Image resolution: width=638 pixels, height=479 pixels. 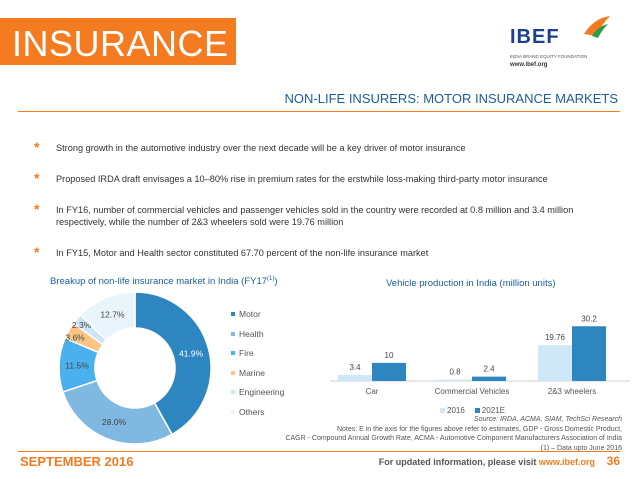 I want to click on source-label: Source:, so click(x=486, y=419).